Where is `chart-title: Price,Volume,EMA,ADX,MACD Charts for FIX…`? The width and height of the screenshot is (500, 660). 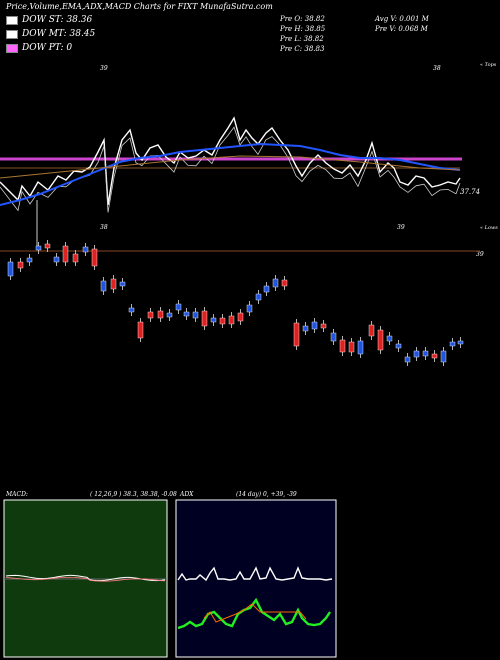
chart-title: Price,Volume,EMA,ADX,MACD Charts for FIX… is located at coordinates (139, 6).